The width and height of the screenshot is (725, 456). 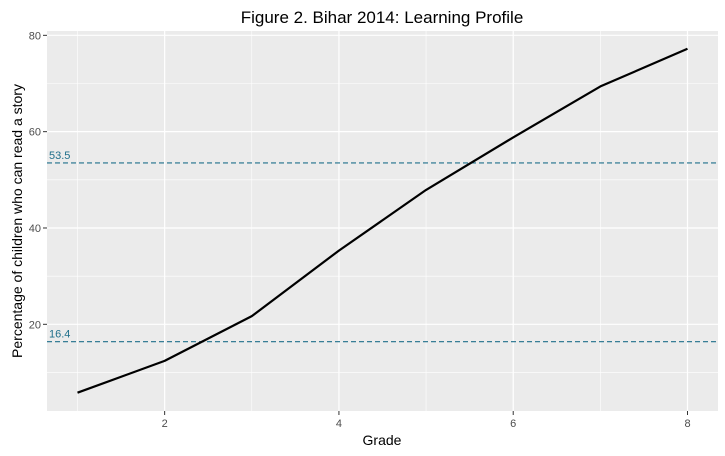 I want to click on x-axis-title: Grade, so click(x=382, y=440).